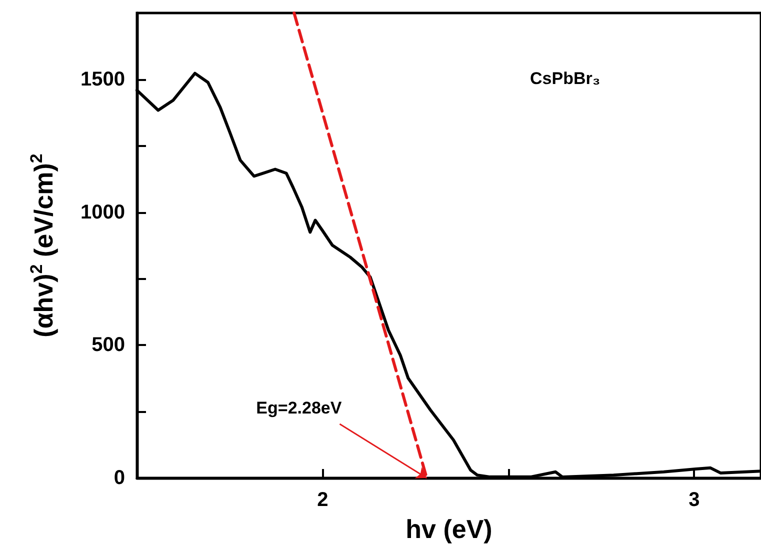 The height and width of the screenshot is (551, 761). Describe the element at coordinates (322, 500) in the screenshot. I see `x-tick-label: 2` at that location.